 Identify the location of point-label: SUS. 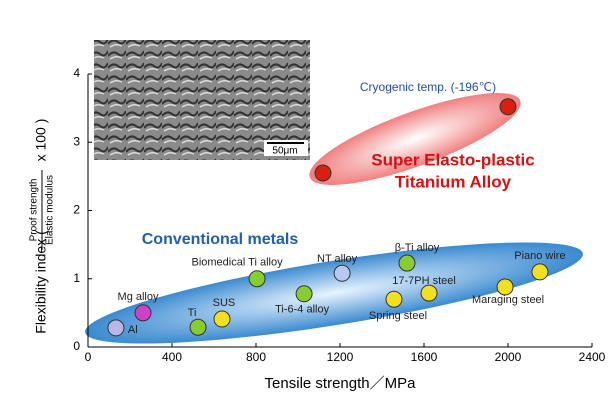
(224, 303).